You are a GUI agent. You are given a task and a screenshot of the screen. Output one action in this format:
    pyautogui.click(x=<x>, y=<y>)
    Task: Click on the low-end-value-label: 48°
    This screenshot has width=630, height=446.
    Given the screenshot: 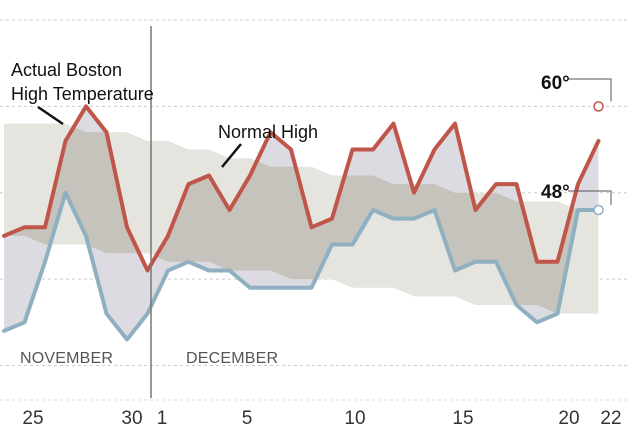 What is the action you would take?
    pyautogui.click(x=555, y=192)
    